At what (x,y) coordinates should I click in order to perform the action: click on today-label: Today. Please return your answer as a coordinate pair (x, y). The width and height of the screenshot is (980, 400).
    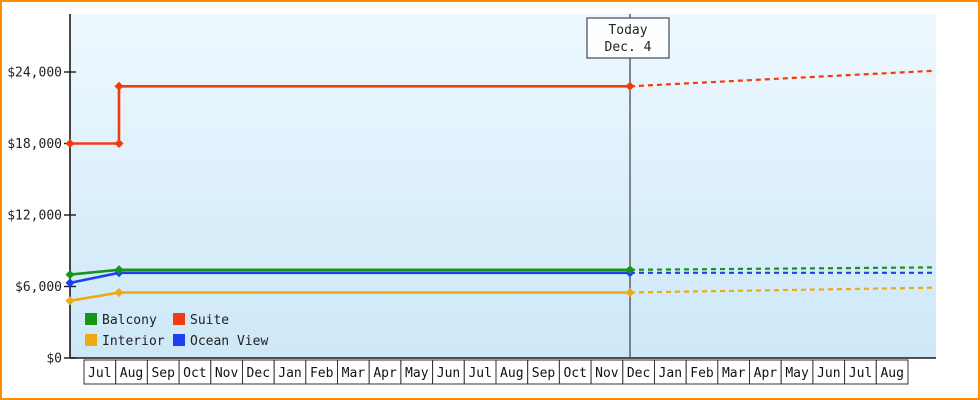
    Looking at the image, I should click on (627, 30).